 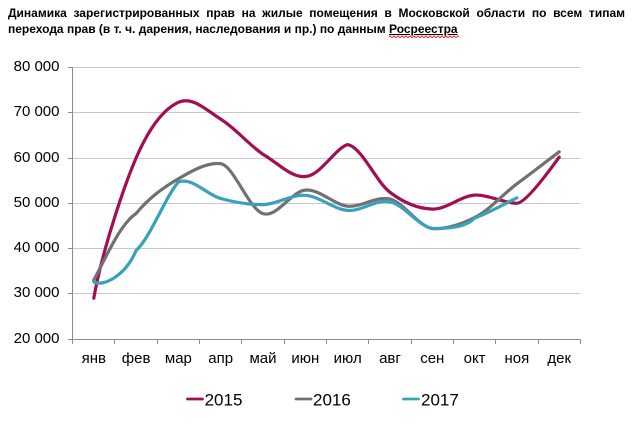 What do you see at coordinates (37, 202) in the screenshot?
I see `svg-text: 50 000` at bounding box center [37, 202].